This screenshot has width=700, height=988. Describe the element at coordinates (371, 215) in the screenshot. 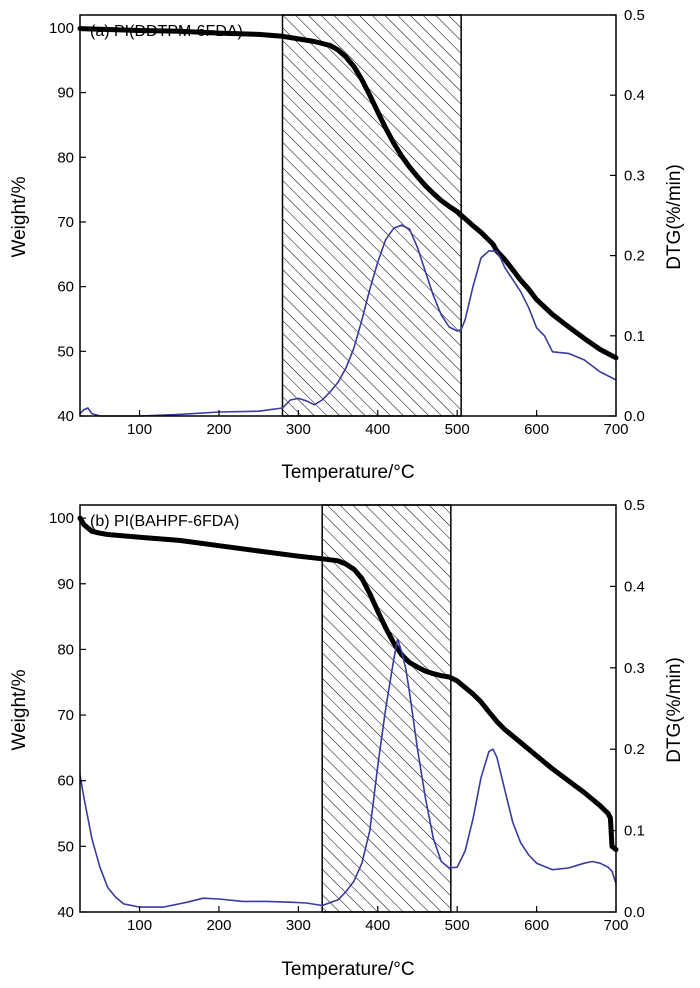

I see `hatched-region-a` at that location.